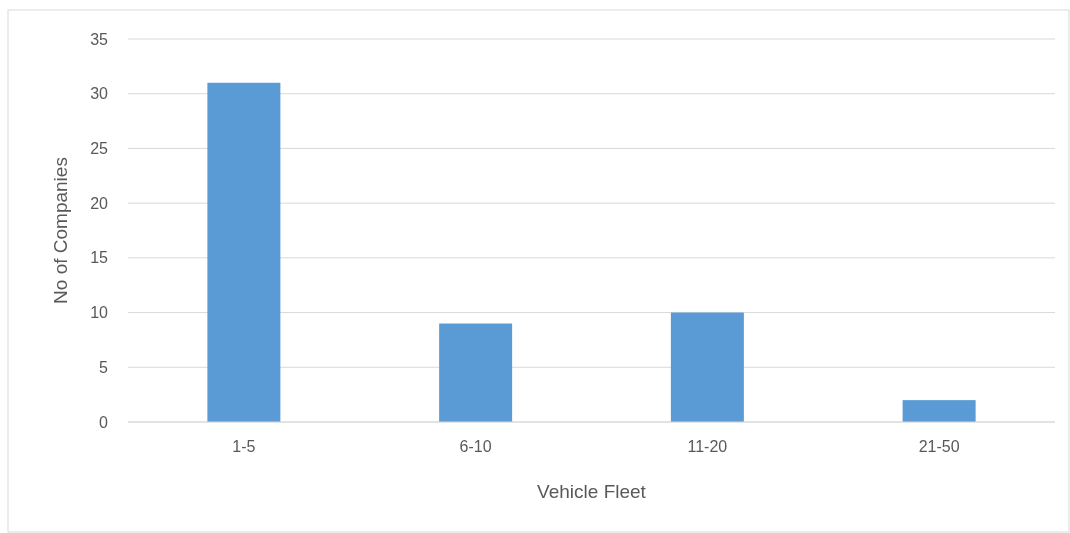  I want to click on x-tick-label: 11-20, so click(707, 446).